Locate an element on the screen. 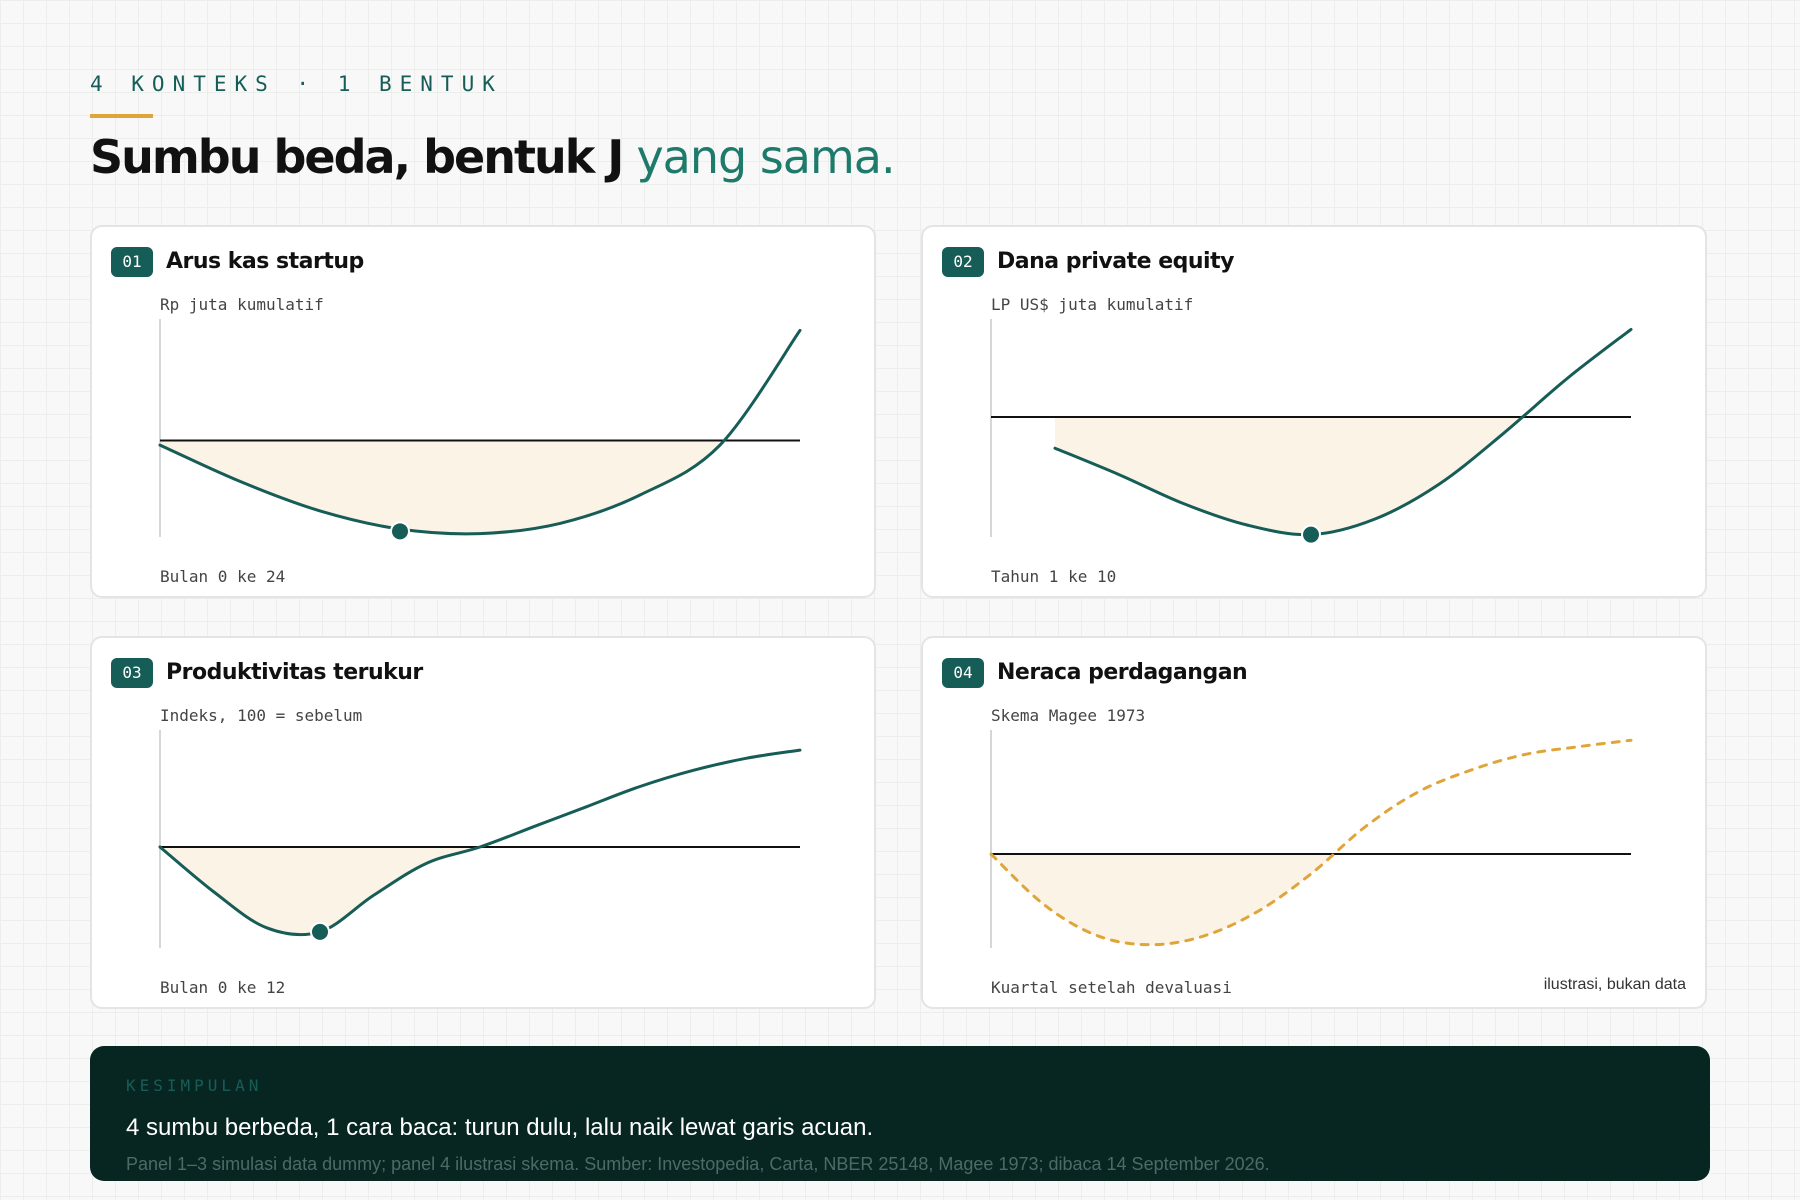 The width and height of the screenshot is (1800, 1200). panel-number-badge: 02 is located at coordinates (963, 262).